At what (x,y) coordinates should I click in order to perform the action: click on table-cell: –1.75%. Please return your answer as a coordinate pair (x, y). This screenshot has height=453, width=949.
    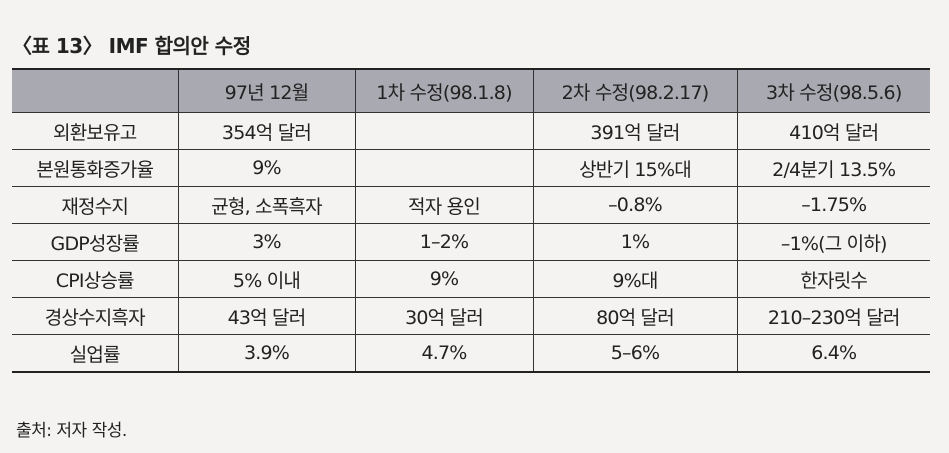
    Looking at the image, I should click on (833, 205).